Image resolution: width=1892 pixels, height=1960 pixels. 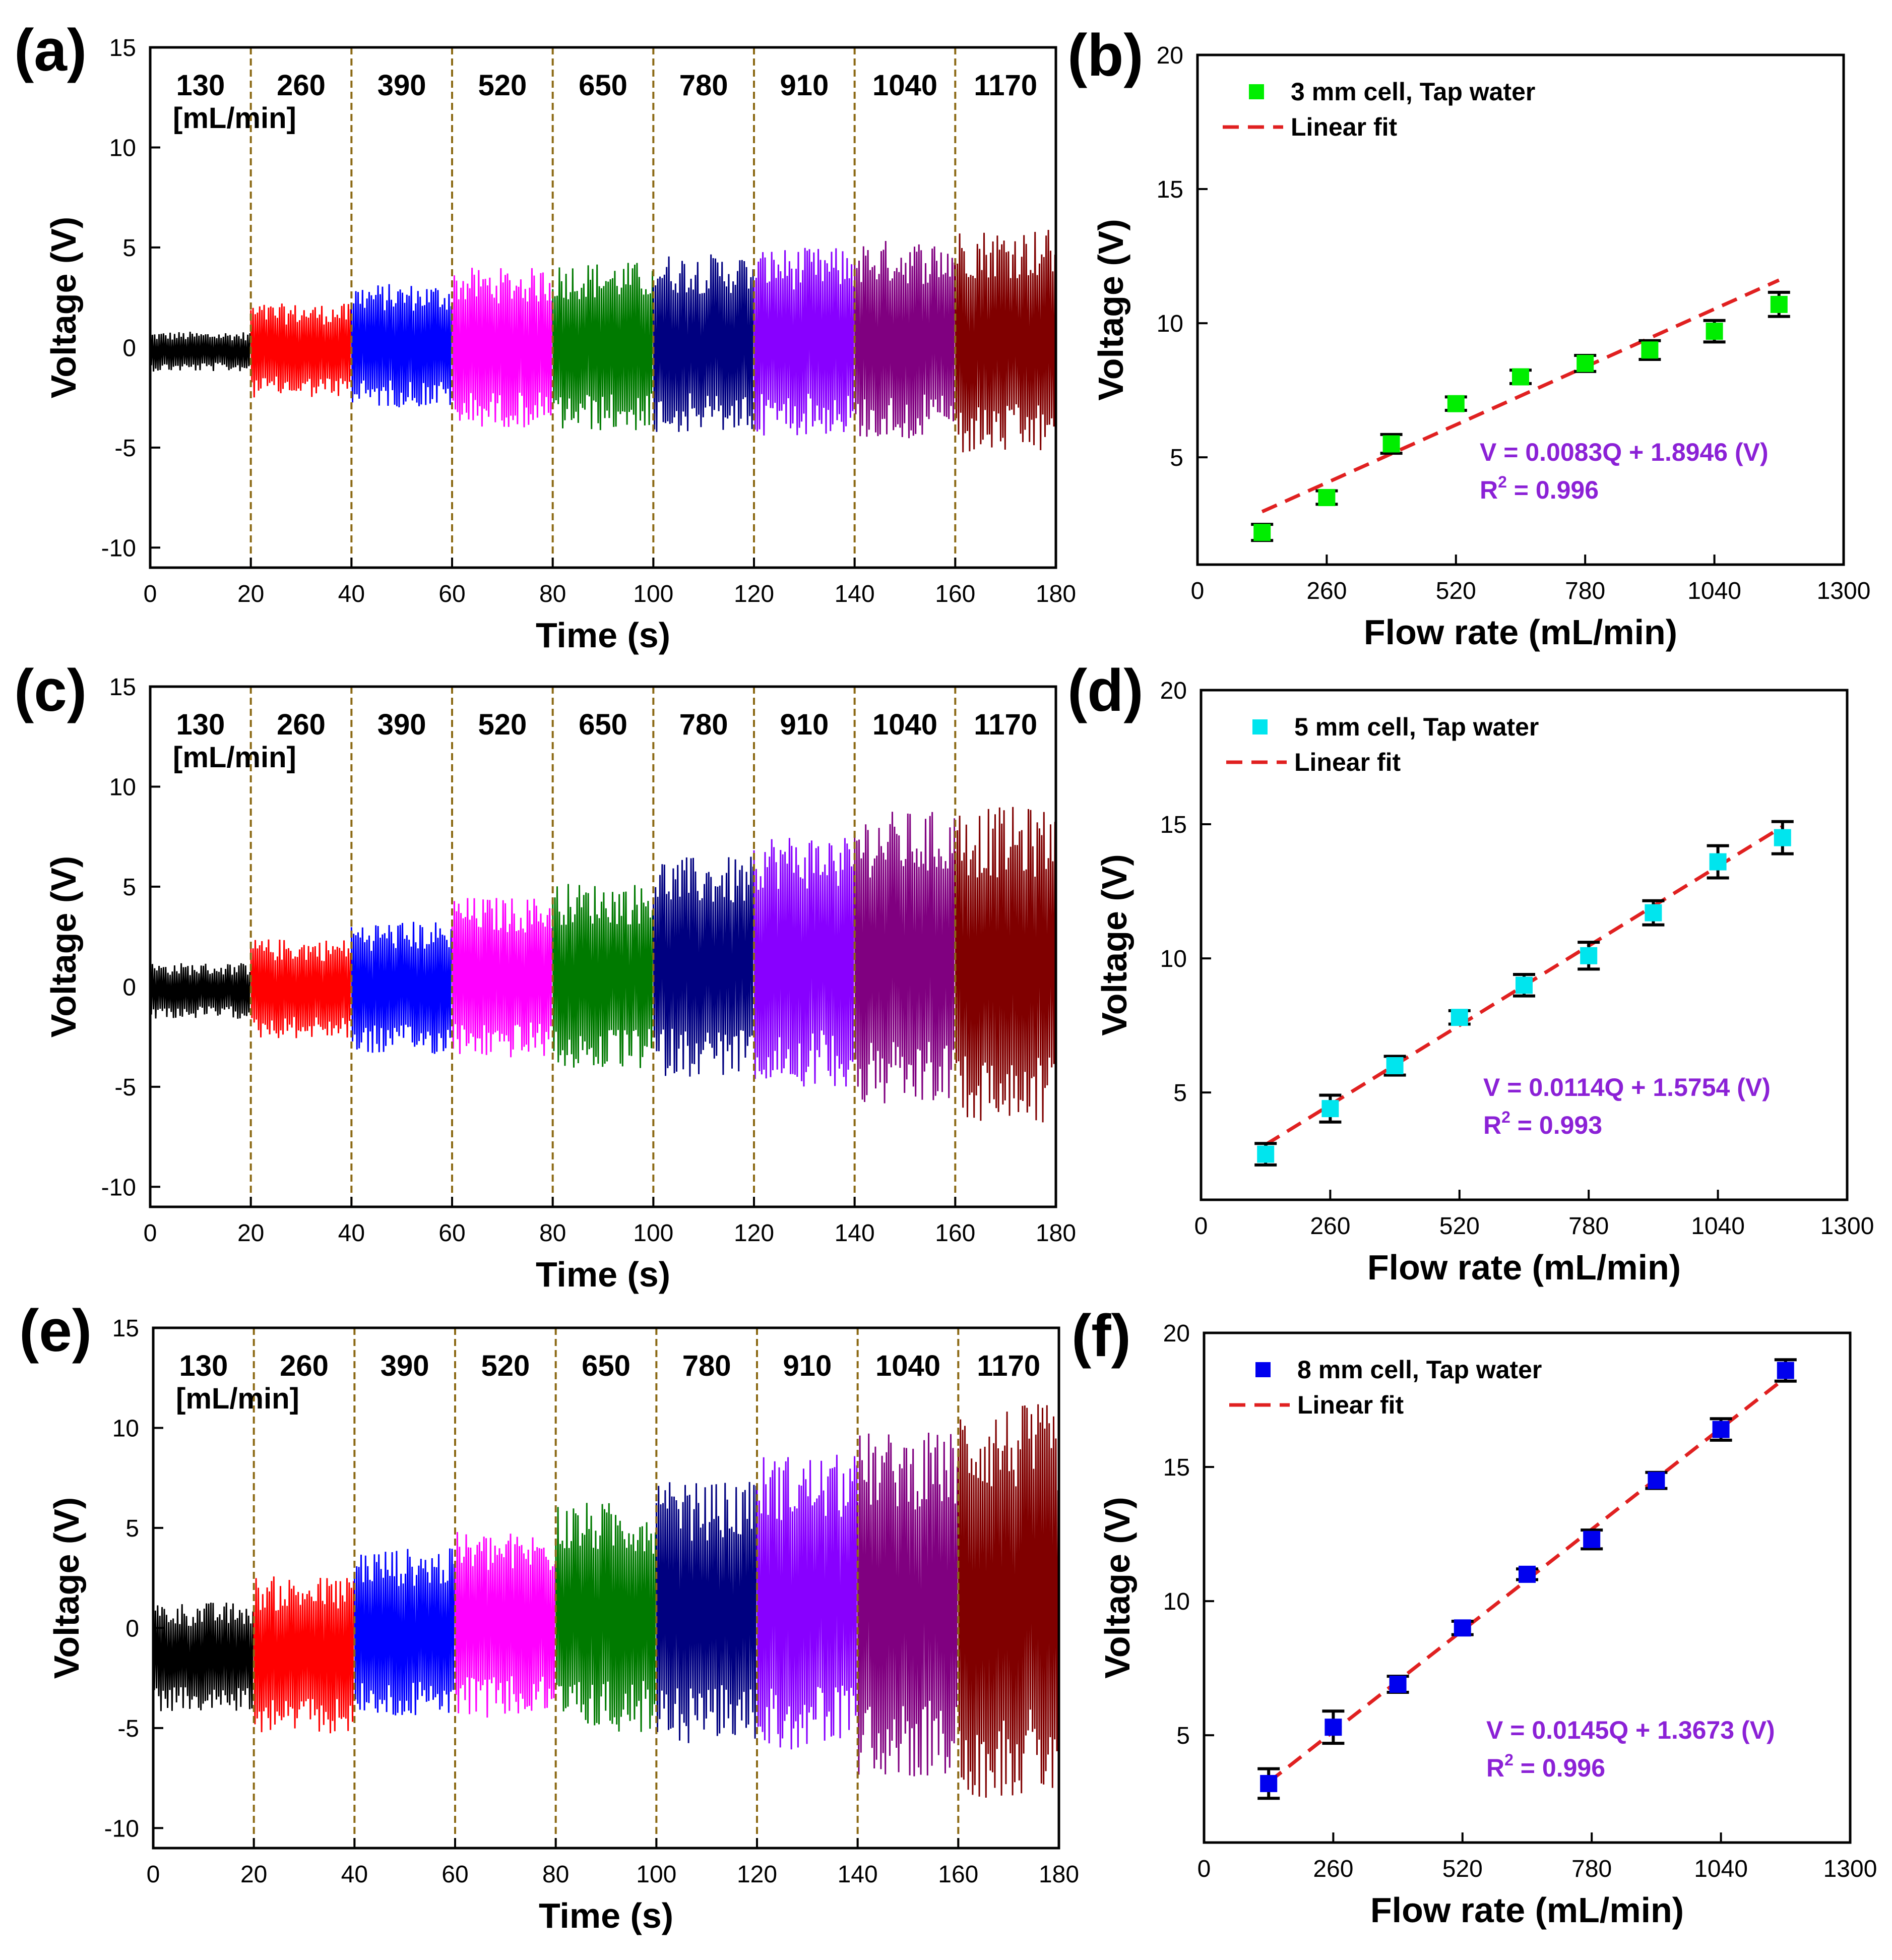 What do you see at coordinates (1173, 691) in the screenshot?
I see `y-tick-label: 20` at bounding box center [1173, 691].